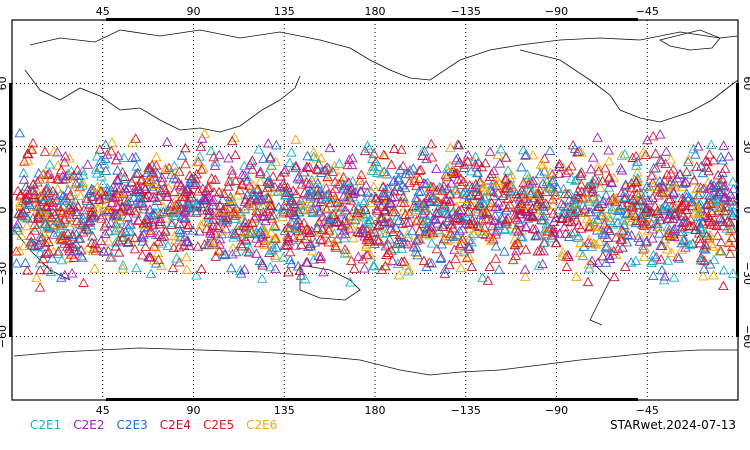  I want to click on legend-item: C2E3, so click(132, 425).